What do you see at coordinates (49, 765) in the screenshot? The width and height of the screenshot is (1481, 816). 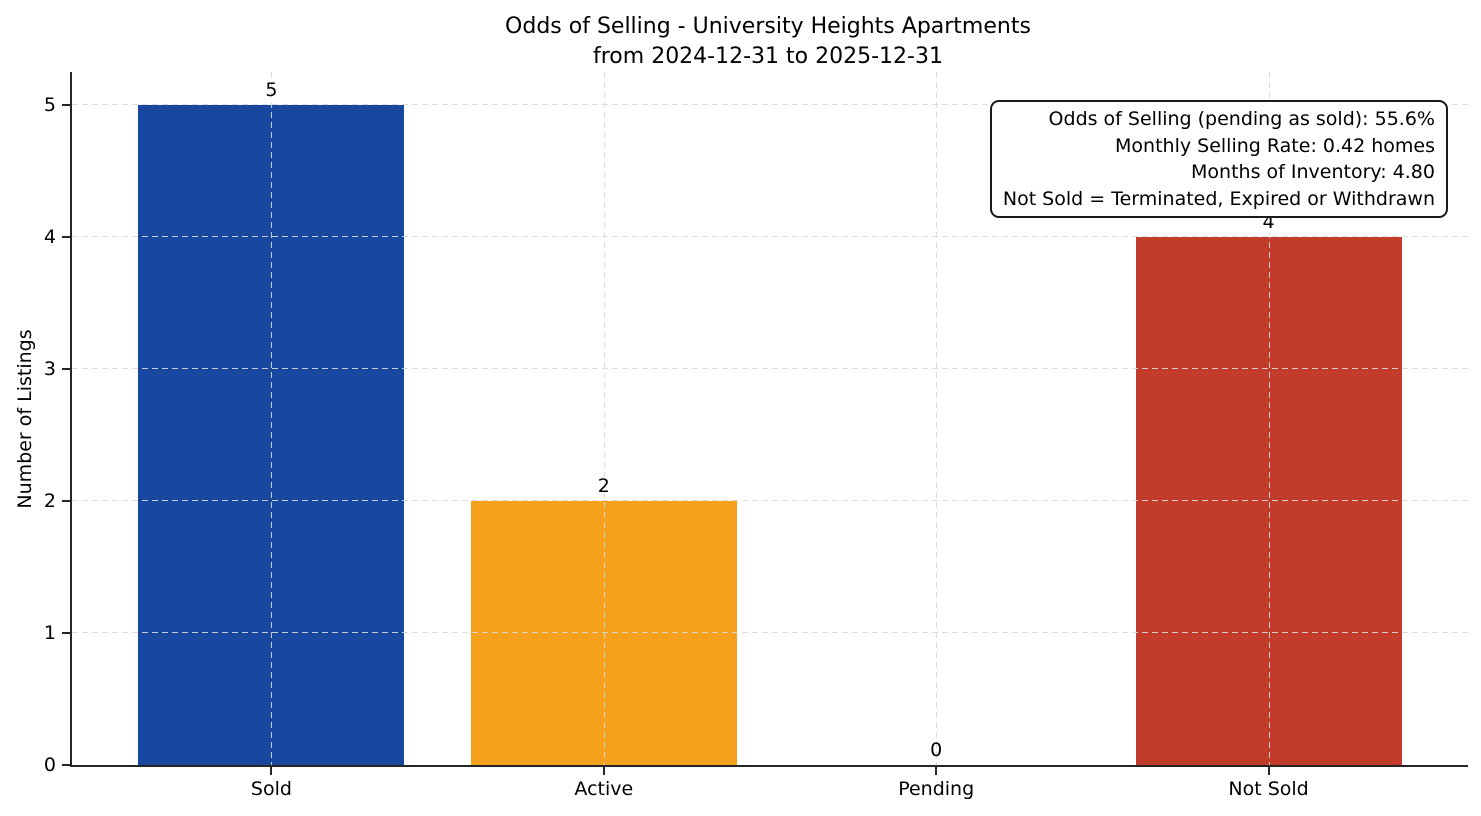 I see `y-tick-label: 0` at bounding box center [49, 765].